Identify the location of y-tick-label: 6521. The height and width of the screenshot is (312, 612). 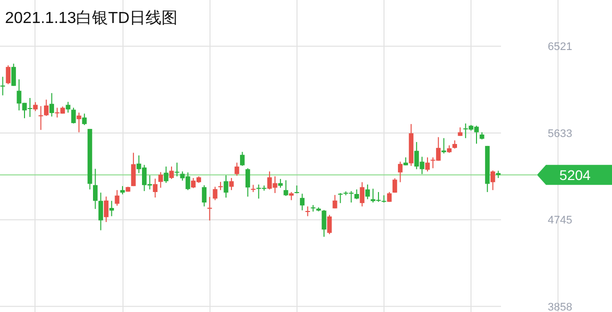
(560, 47).